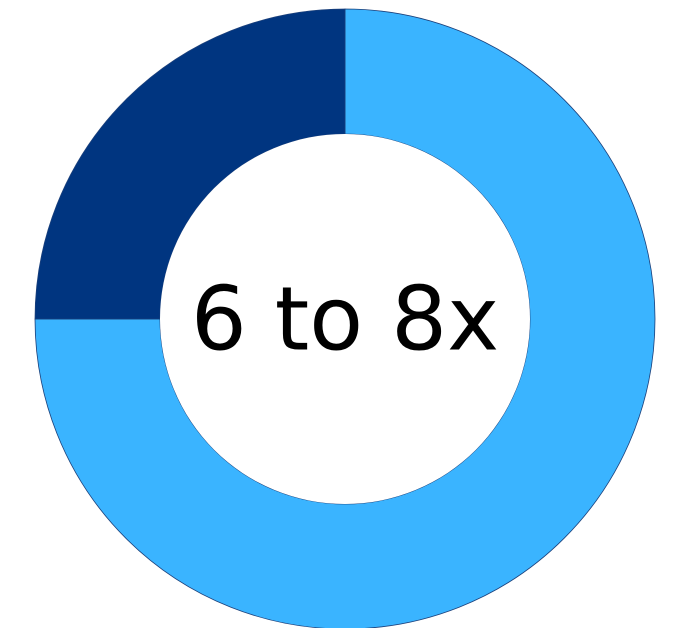  I want to click on center-label: 6 to 8x, so click(345, 319).